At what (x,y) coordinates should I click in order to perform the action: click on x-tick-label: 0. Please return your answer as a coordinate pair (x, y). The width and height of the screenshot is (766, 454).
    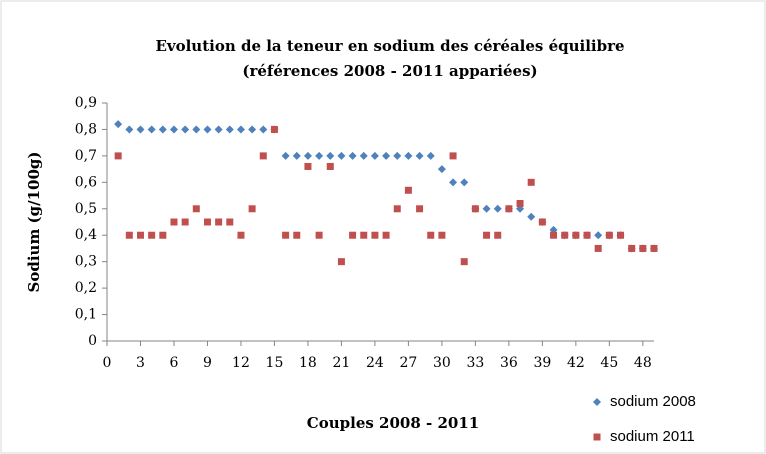
    Looking at the image, I should click on (107, 363).